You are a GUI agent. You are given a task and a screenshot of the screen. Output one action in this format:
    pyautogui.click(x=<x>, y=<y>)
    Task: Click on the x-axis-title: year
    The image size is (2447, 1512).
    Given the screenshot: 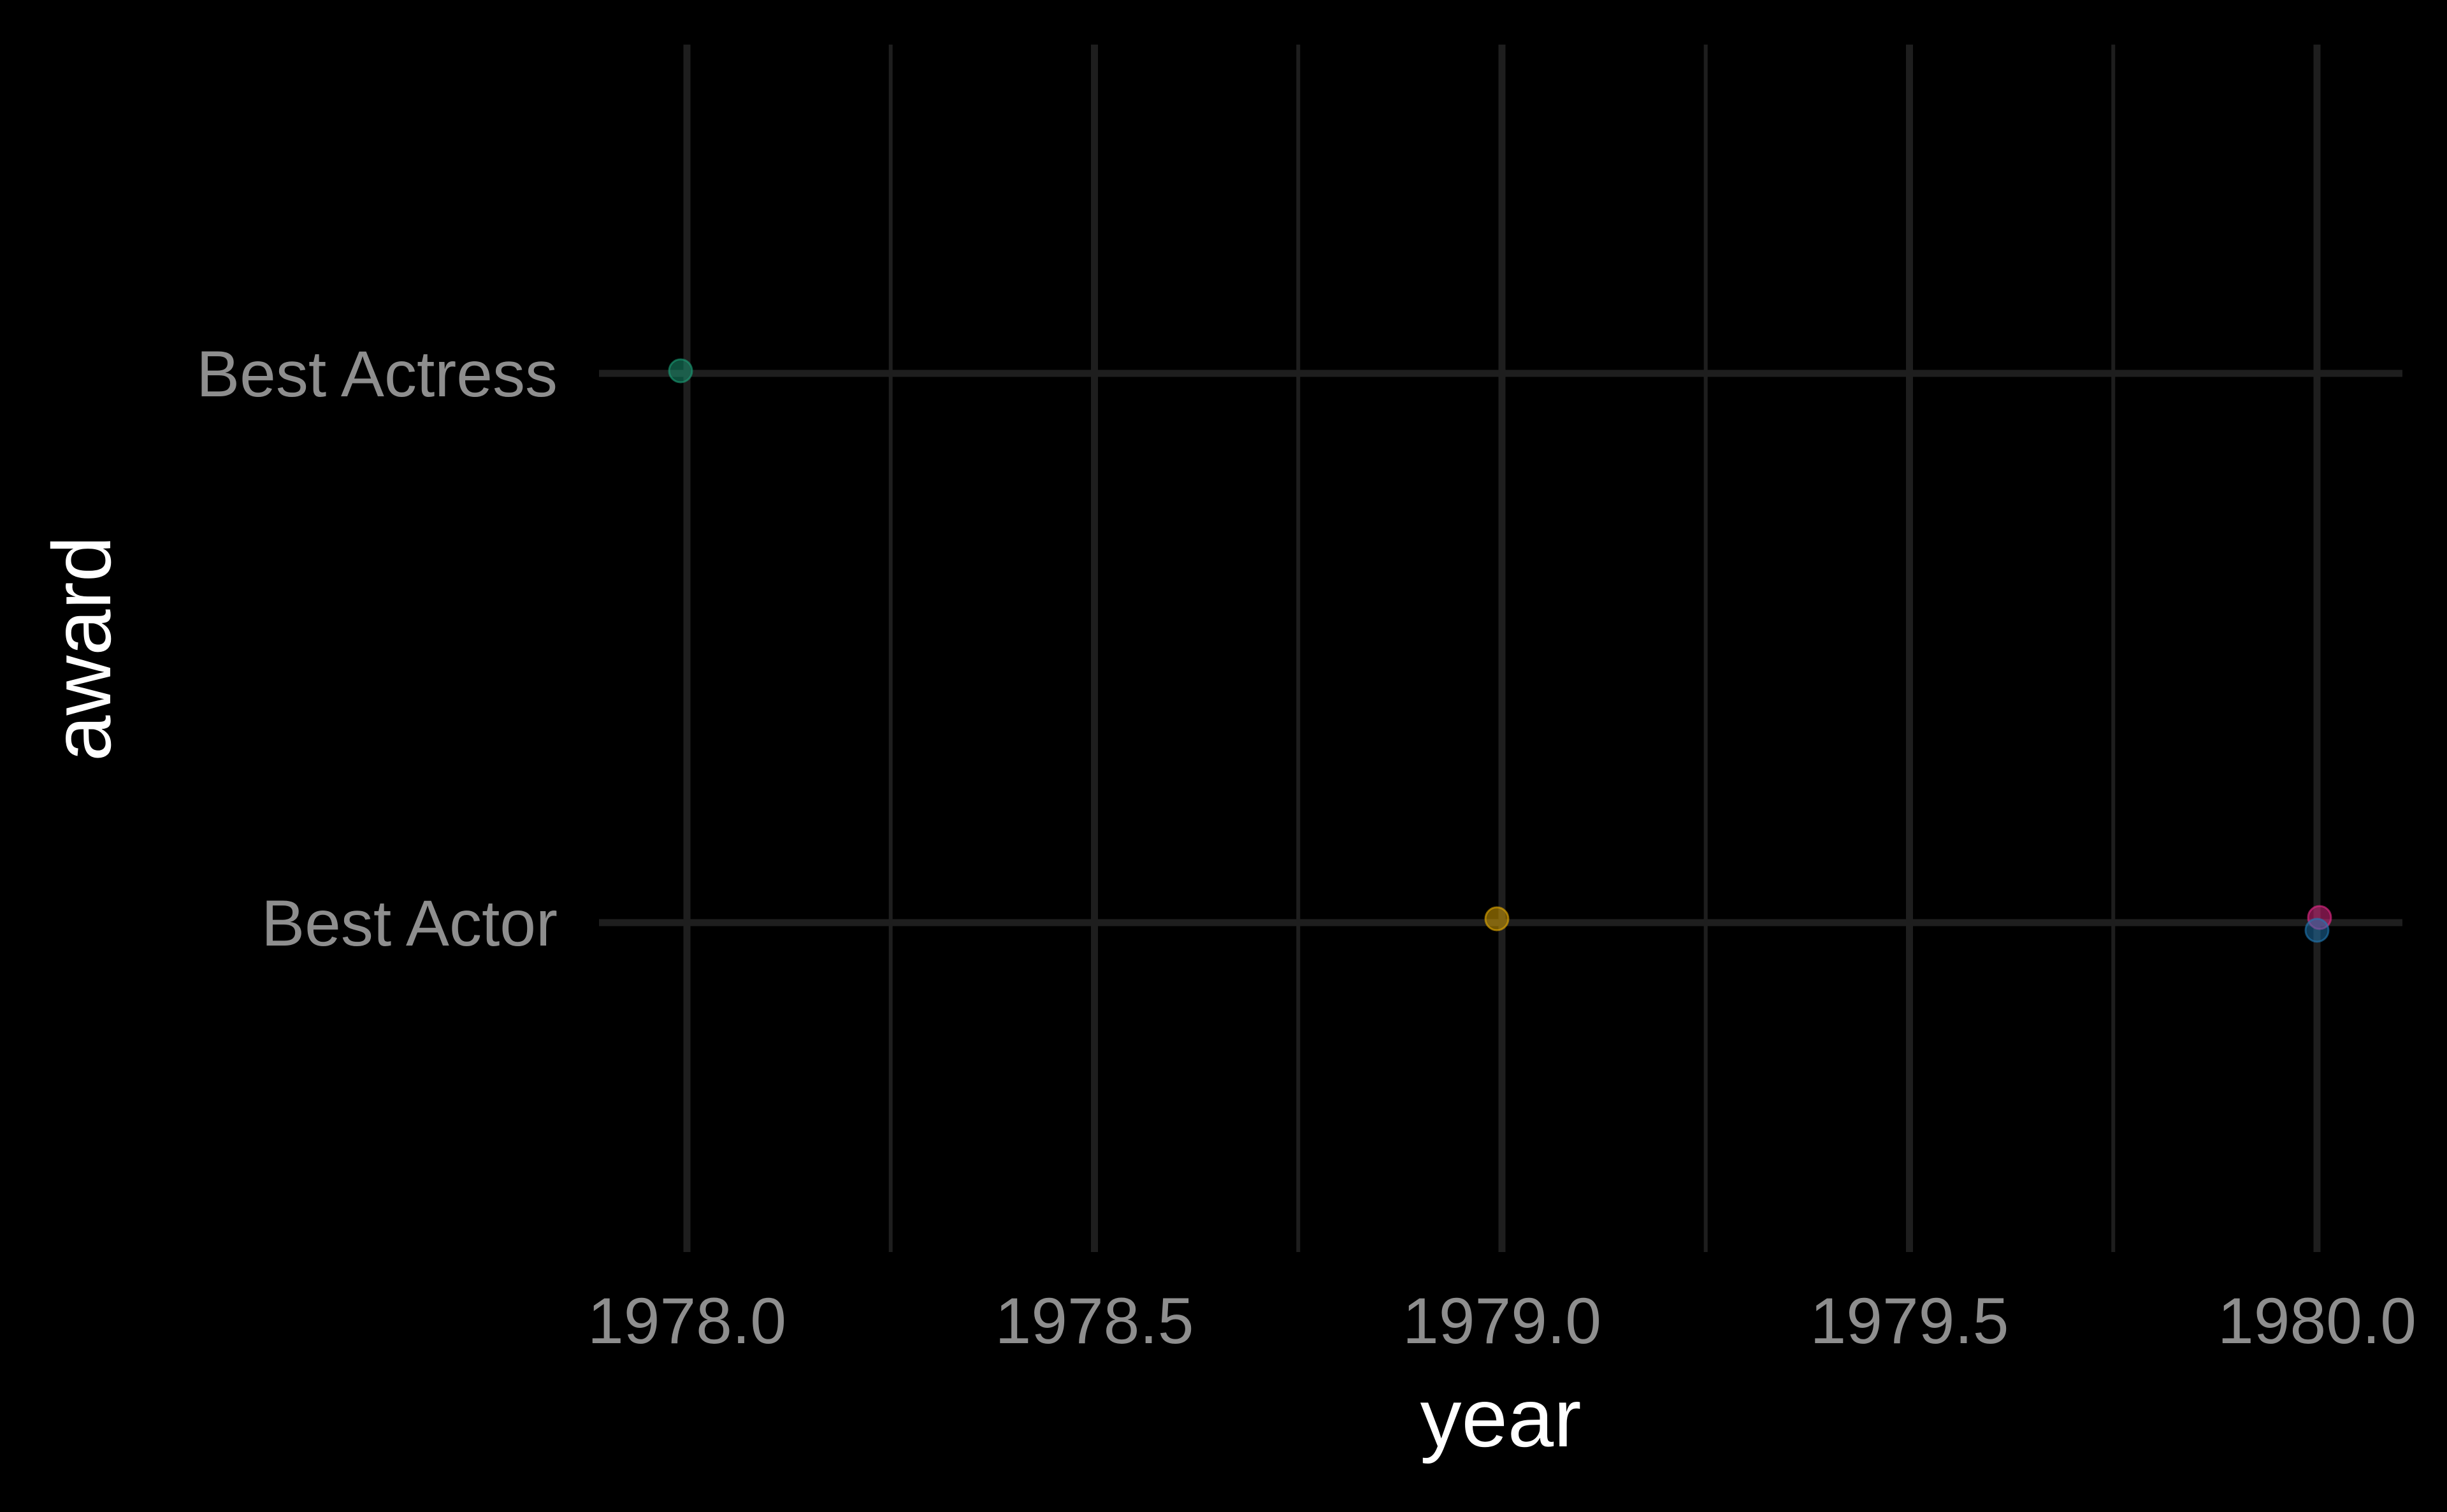 What is the action you would take?
    pyautogui.click(x=1501, y=1417)
    